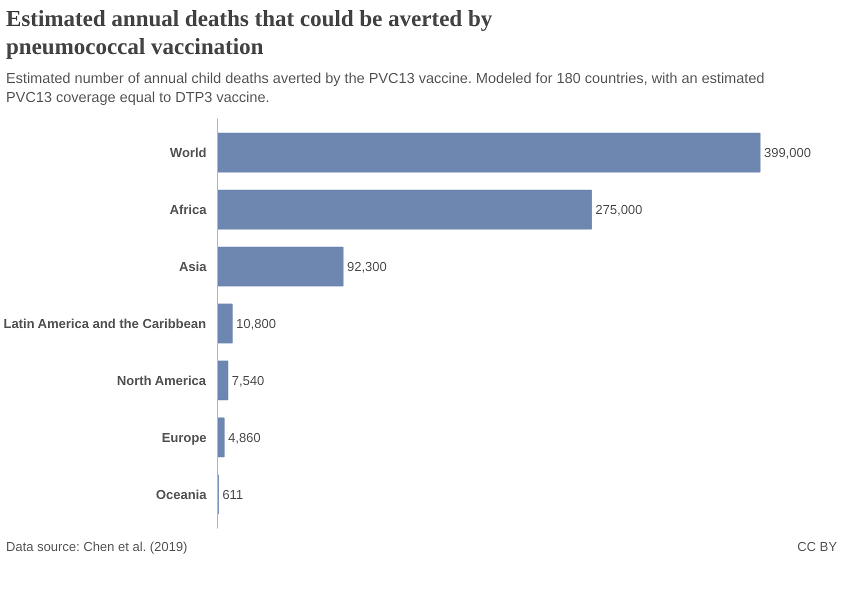  I want to click on y-tick-label: Asia, so click(193, 266).